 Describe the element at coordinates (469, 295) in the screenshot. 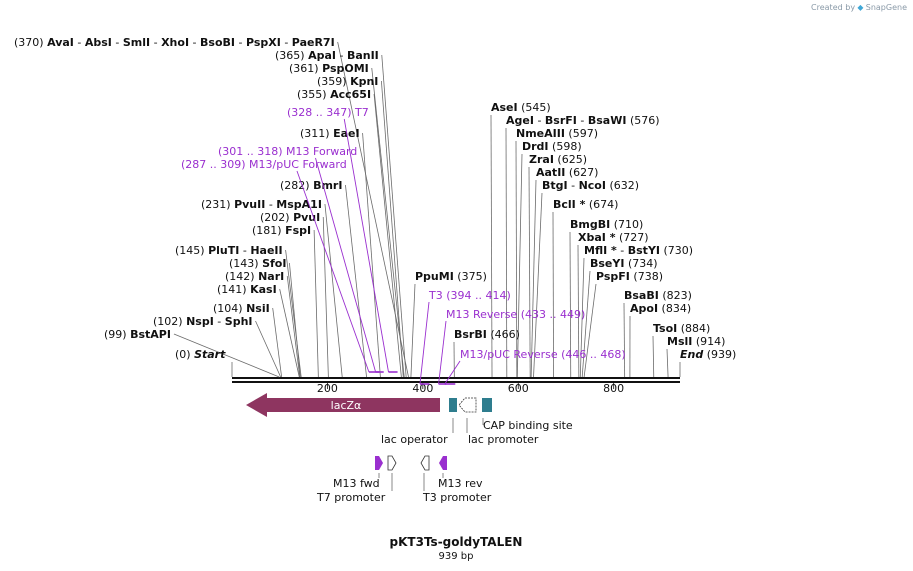

I see `primer-label: T3 (394 .. 414)` at that location.